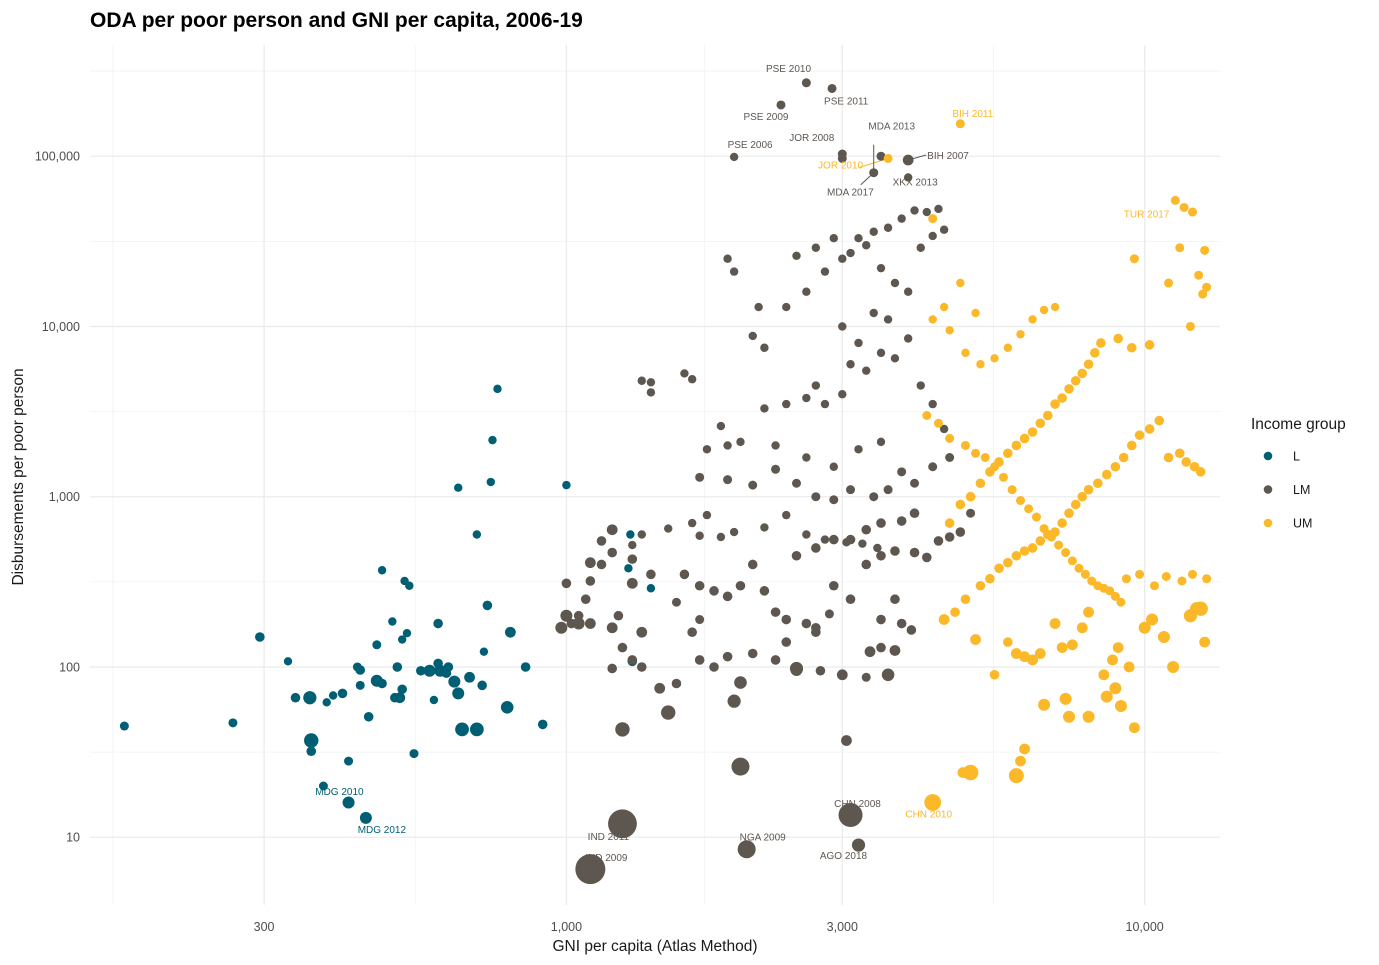 The height and width of the screenshot is (965, 1379). I want to click on point-annotation: PSE 2010, so click(788, 69).